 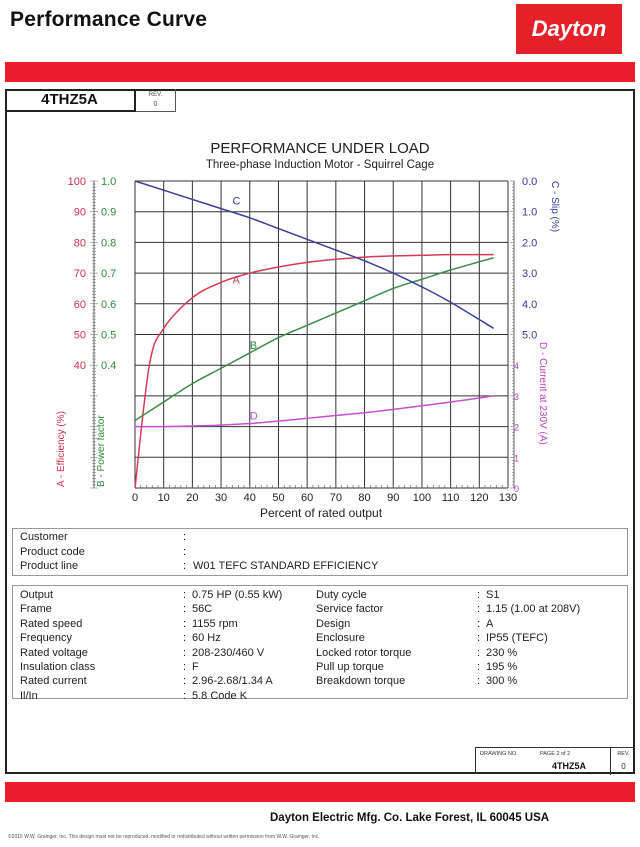 I want to click on svg-text: 20, so click(x=192, y=498).